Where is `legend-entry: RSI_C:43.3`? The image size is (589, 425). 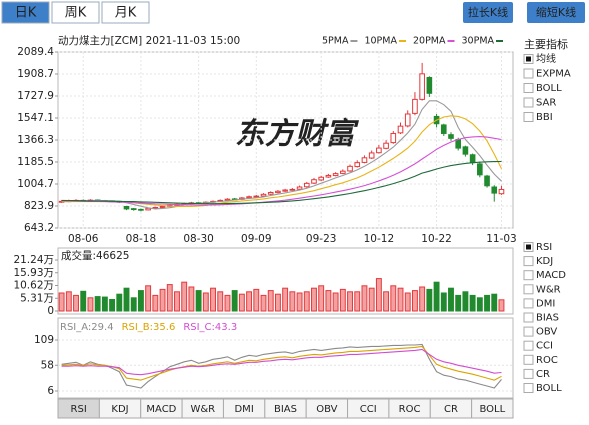
legend-entry: RSI_C:43.3 is located at coordinates (210, 327).